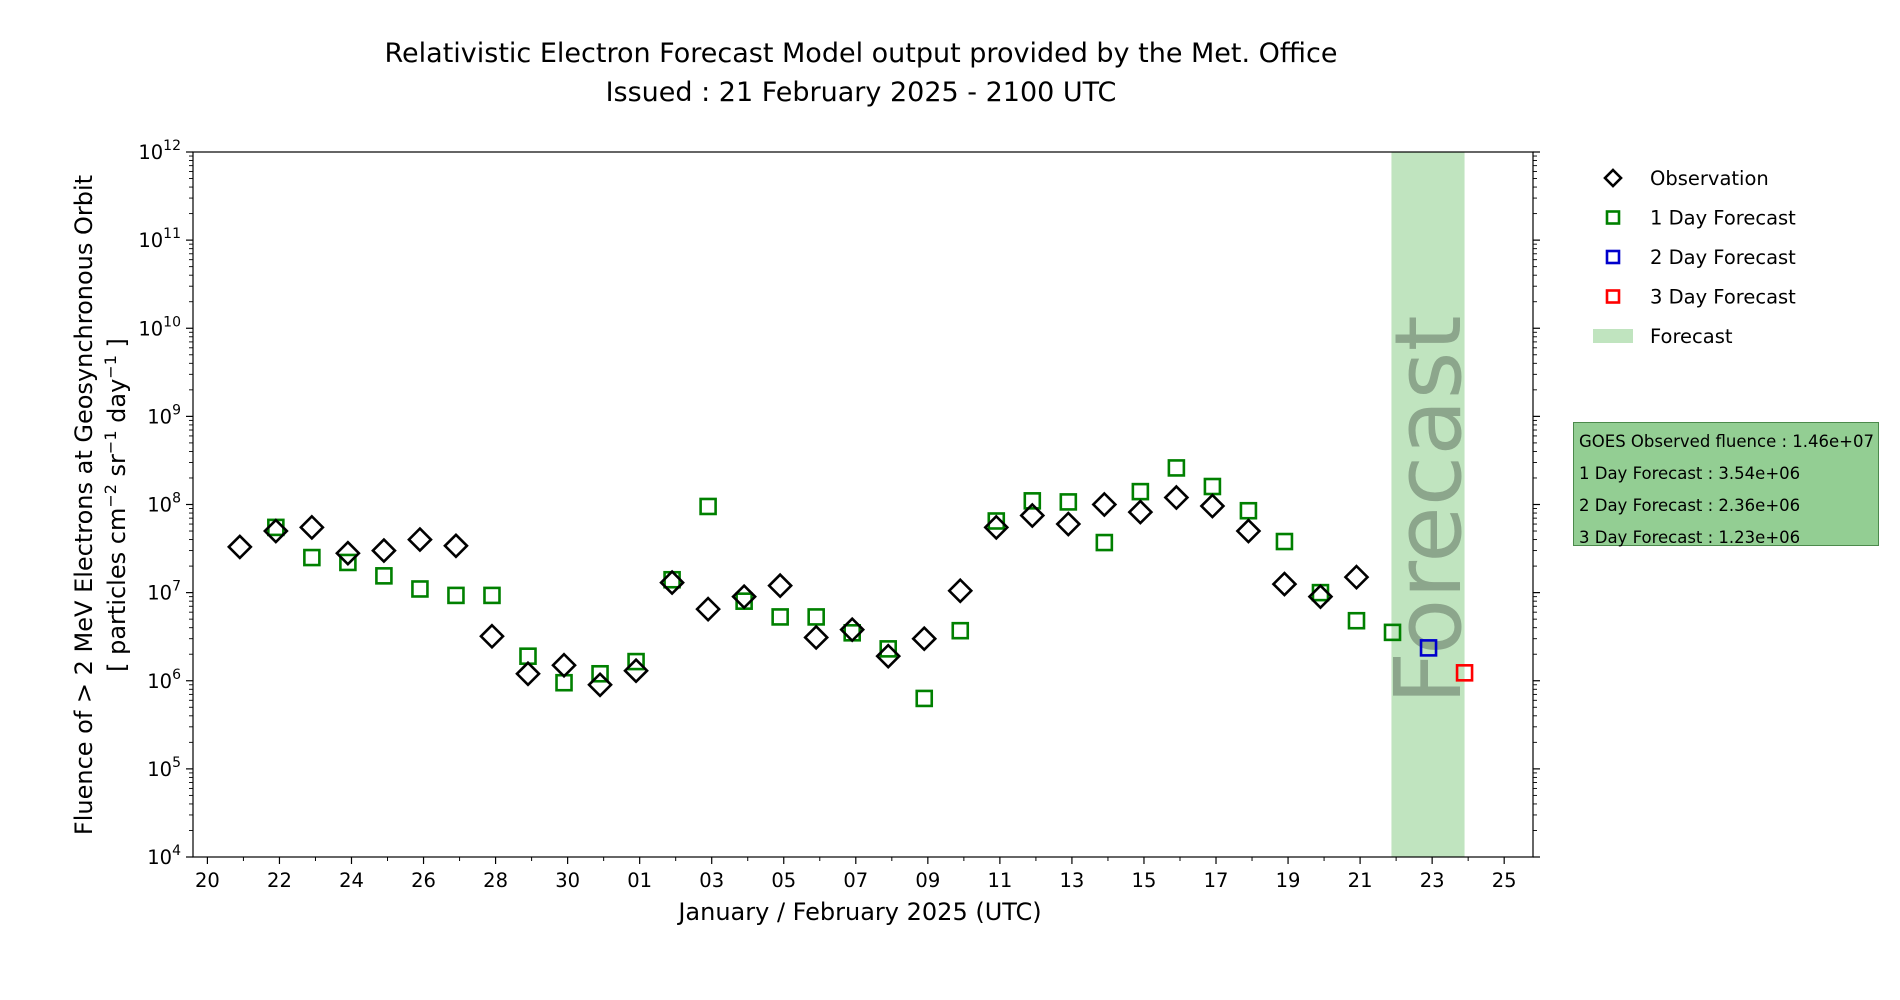  I want to click on forecast-band, so click(1428, 504).